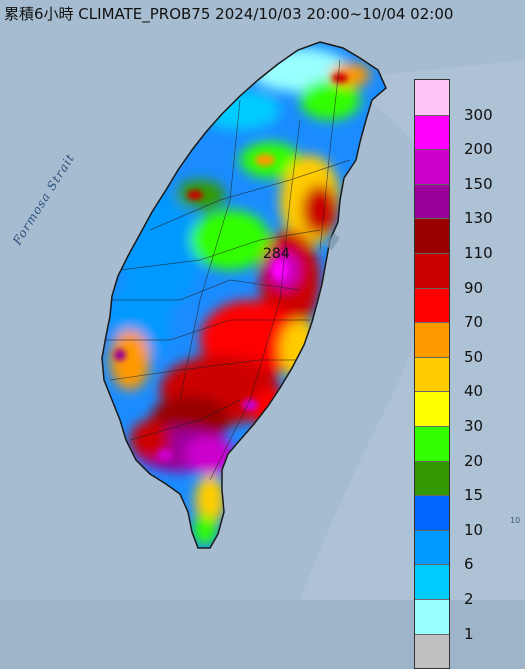 The height and width of the screenshot is (669, 525). What do you see at coordinates (332, 241) in the screenshot?
I see `offshore-shade` at bounding box center [332, 241].